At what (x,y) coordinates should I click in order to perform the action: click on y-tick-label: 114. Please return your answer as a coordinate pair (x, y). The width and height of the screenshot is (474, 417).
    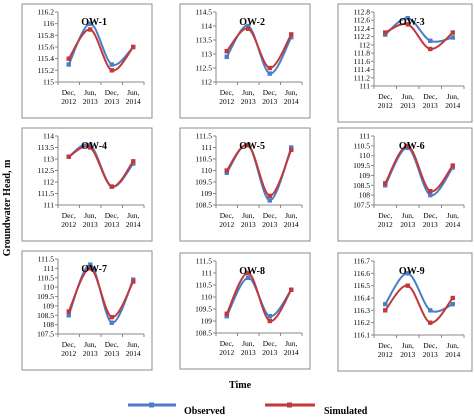
    Looking at the image, I should click on (206, 26).